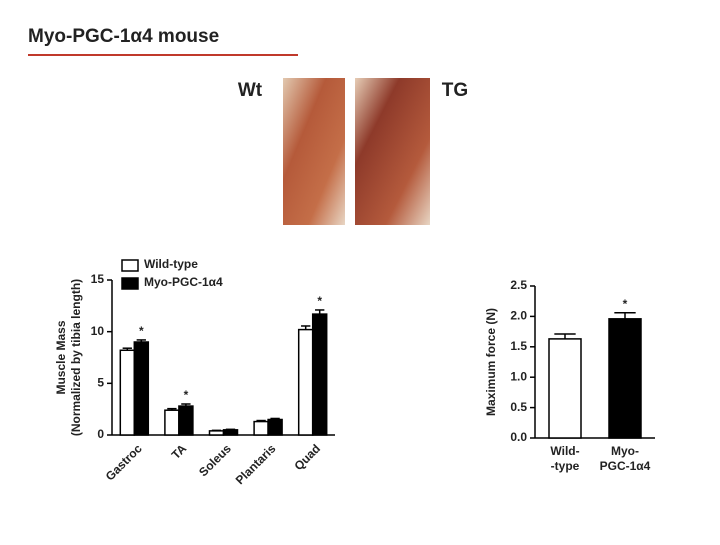 The image size is (720, 545). I want to click on y-tick-label: 15, so click(98, 279).